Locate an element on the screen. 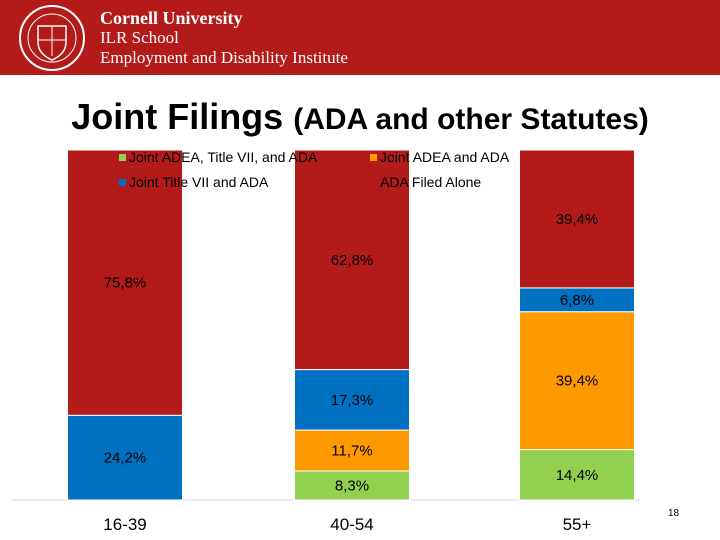 The image size is (720, 540). bar-55+-s1 is located at coordinates (577, 381).